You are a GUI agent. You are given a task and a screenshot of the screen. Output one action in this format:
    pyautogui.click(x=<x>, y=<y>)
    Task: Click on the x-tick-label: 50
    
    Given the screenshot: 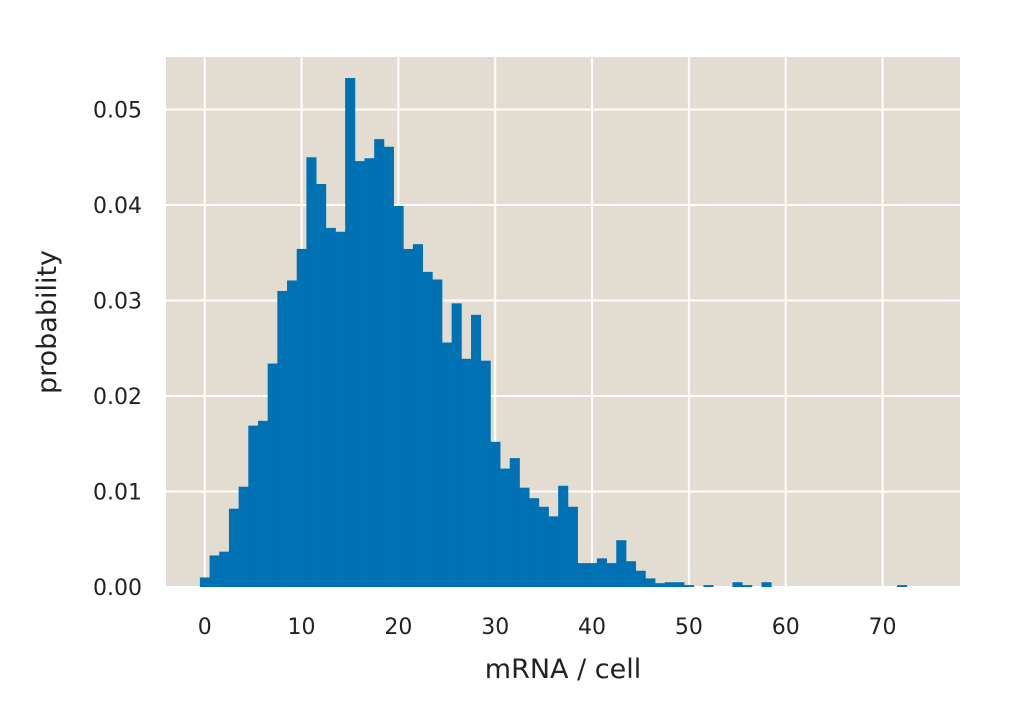 What is the action you would take?
    pyautogui.click(x=689, y=627)
    